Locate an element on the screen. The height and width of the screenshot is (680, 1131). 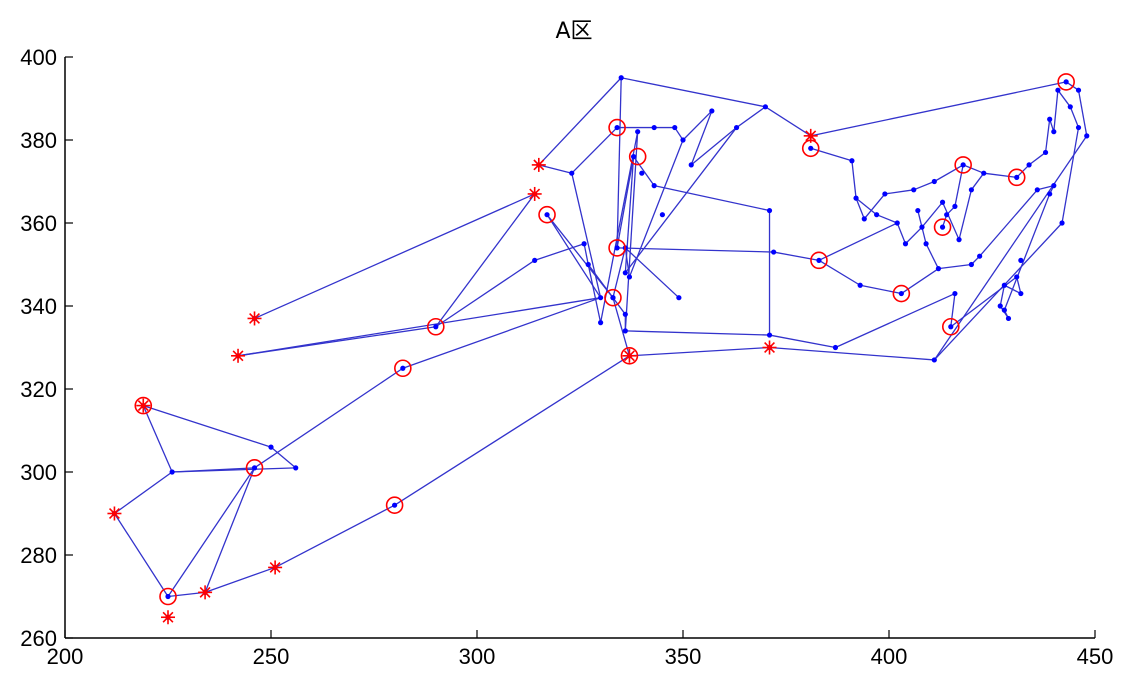
y-tick-label: 300 is located at coordinates (38, 472).